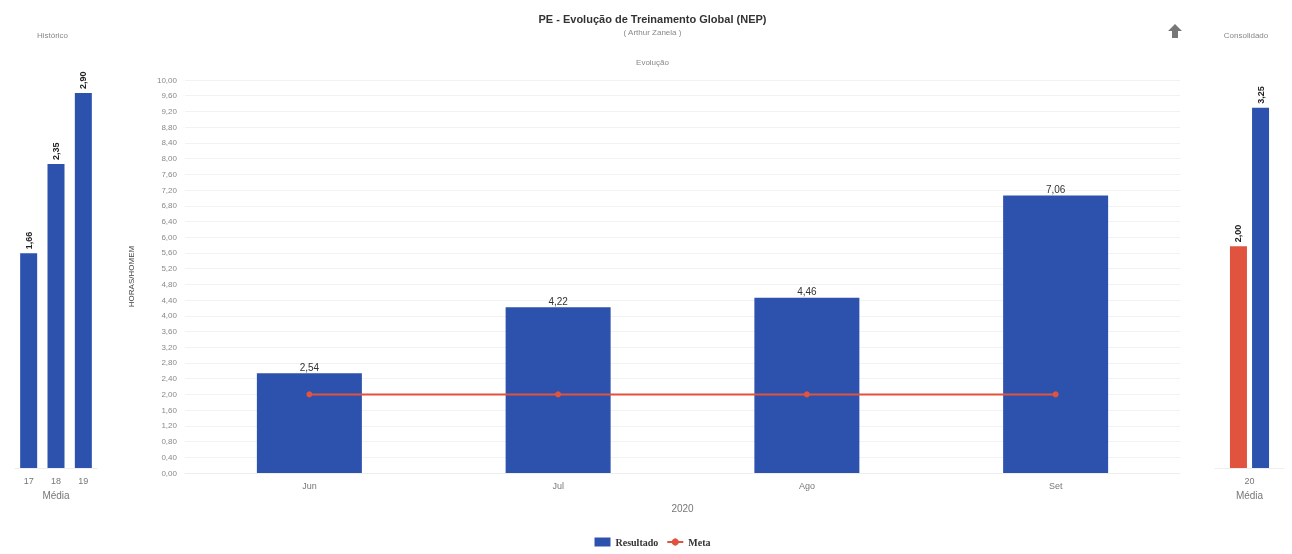 The width and height of the screenshot is (1292, 554). I want to click on y-tick-label: 5,60, so click(169, 253).